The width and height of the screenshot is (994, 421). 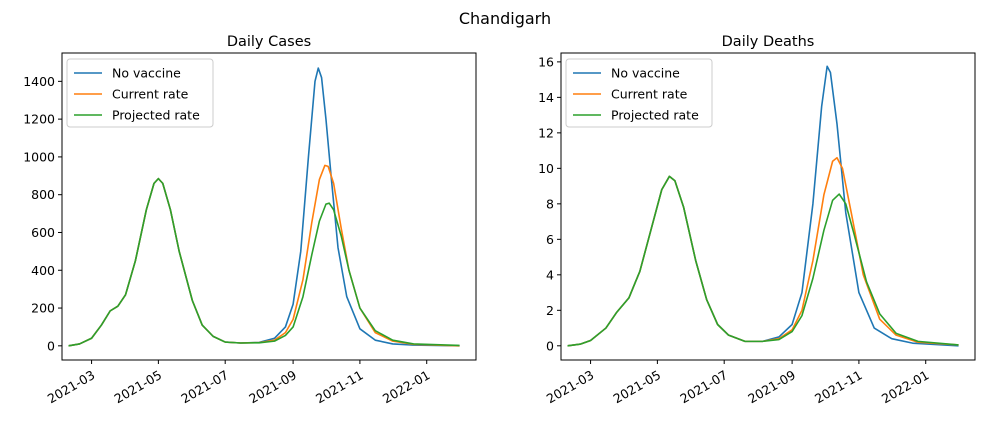 What do you see at coordinates (546, 97) in the screenshot?
I see `y-tick-label: 14` at bounding box center [546, 97].